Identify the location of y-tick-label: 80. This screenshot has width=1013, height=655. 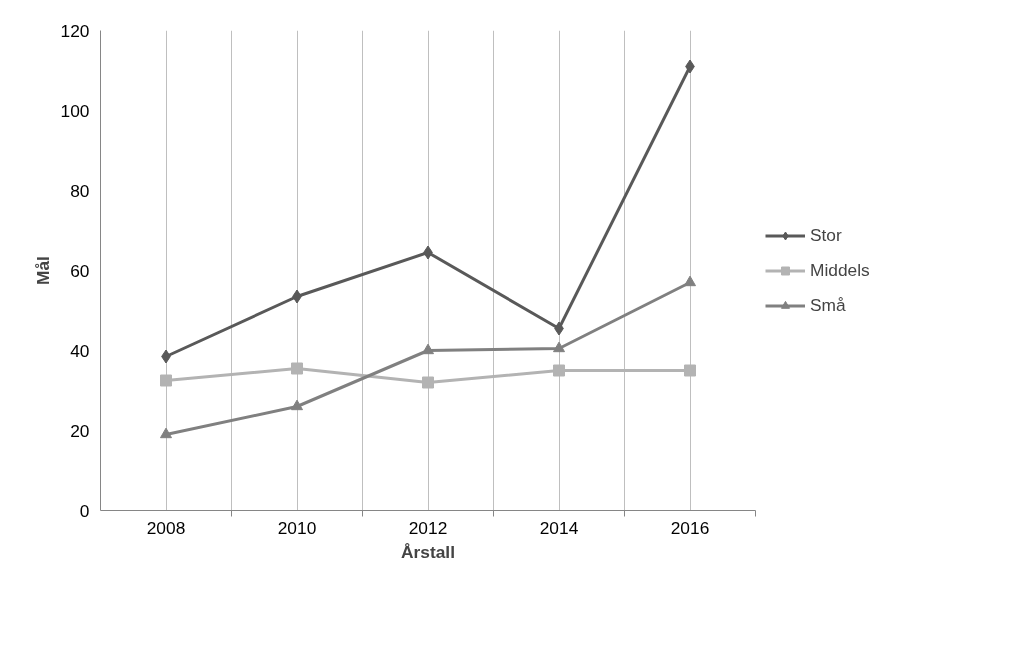
(80, 190).